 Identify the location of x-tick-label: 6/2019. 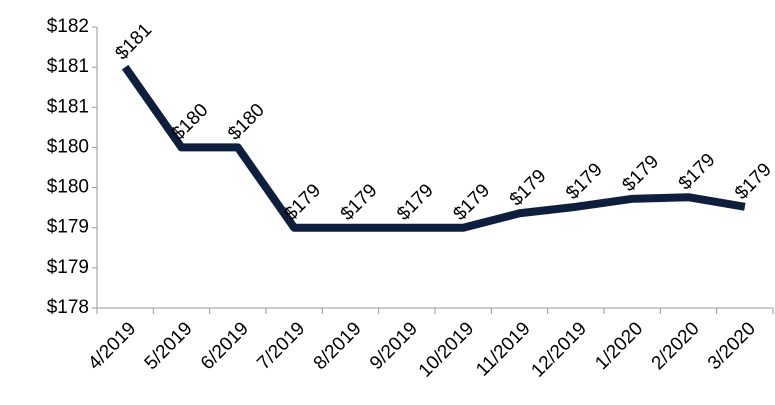
(225, 346).